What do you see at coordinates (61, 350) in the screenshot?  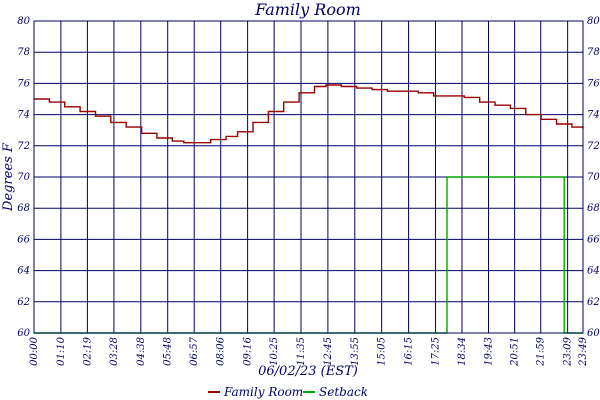 I see `x-tick-label: 01:10` at bounding box center [61, 350].